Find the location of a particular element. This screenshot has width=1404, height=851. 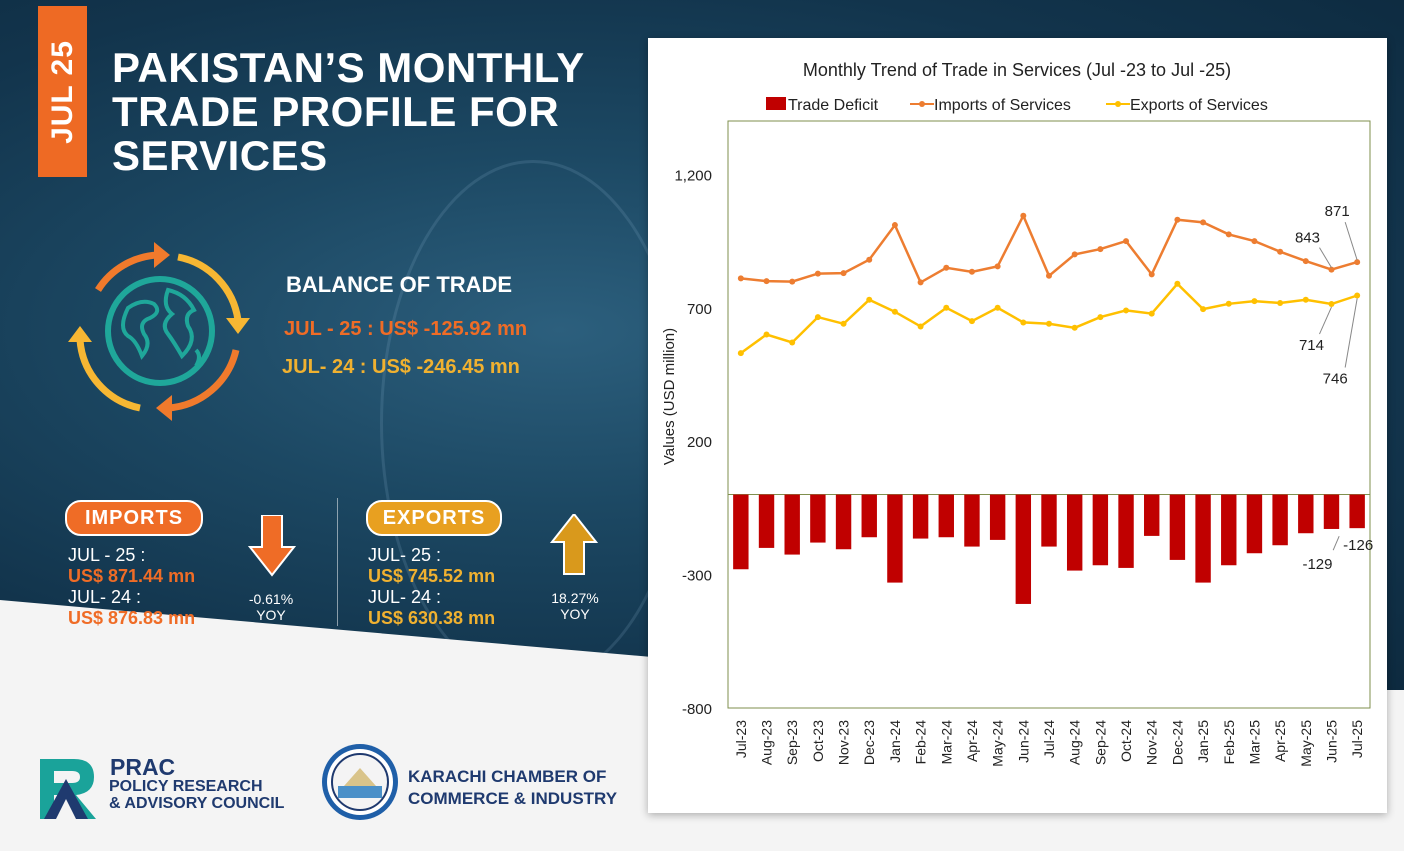

leader-imports-jun25 is located at coordinates (1325, 257).